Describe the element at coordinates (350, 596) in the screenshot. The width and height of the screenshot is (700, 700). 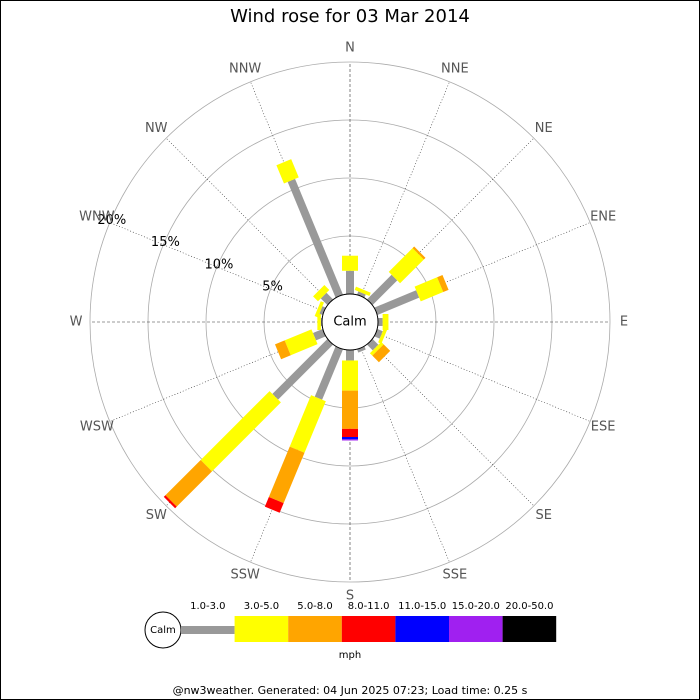
I see `direction-label: S` at that location.